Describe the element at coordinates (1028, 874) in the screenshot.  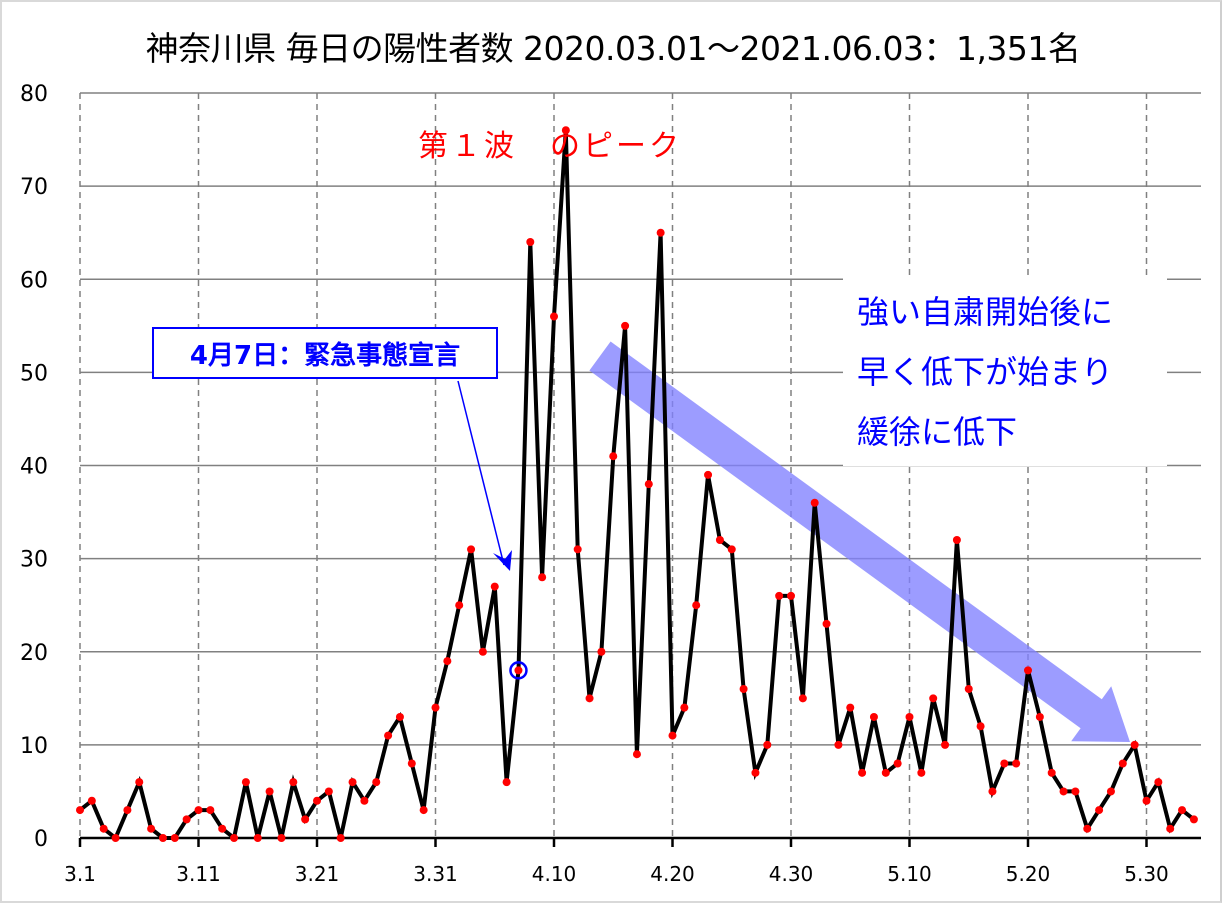
I see `x-tick-label: 5.20` at that location.